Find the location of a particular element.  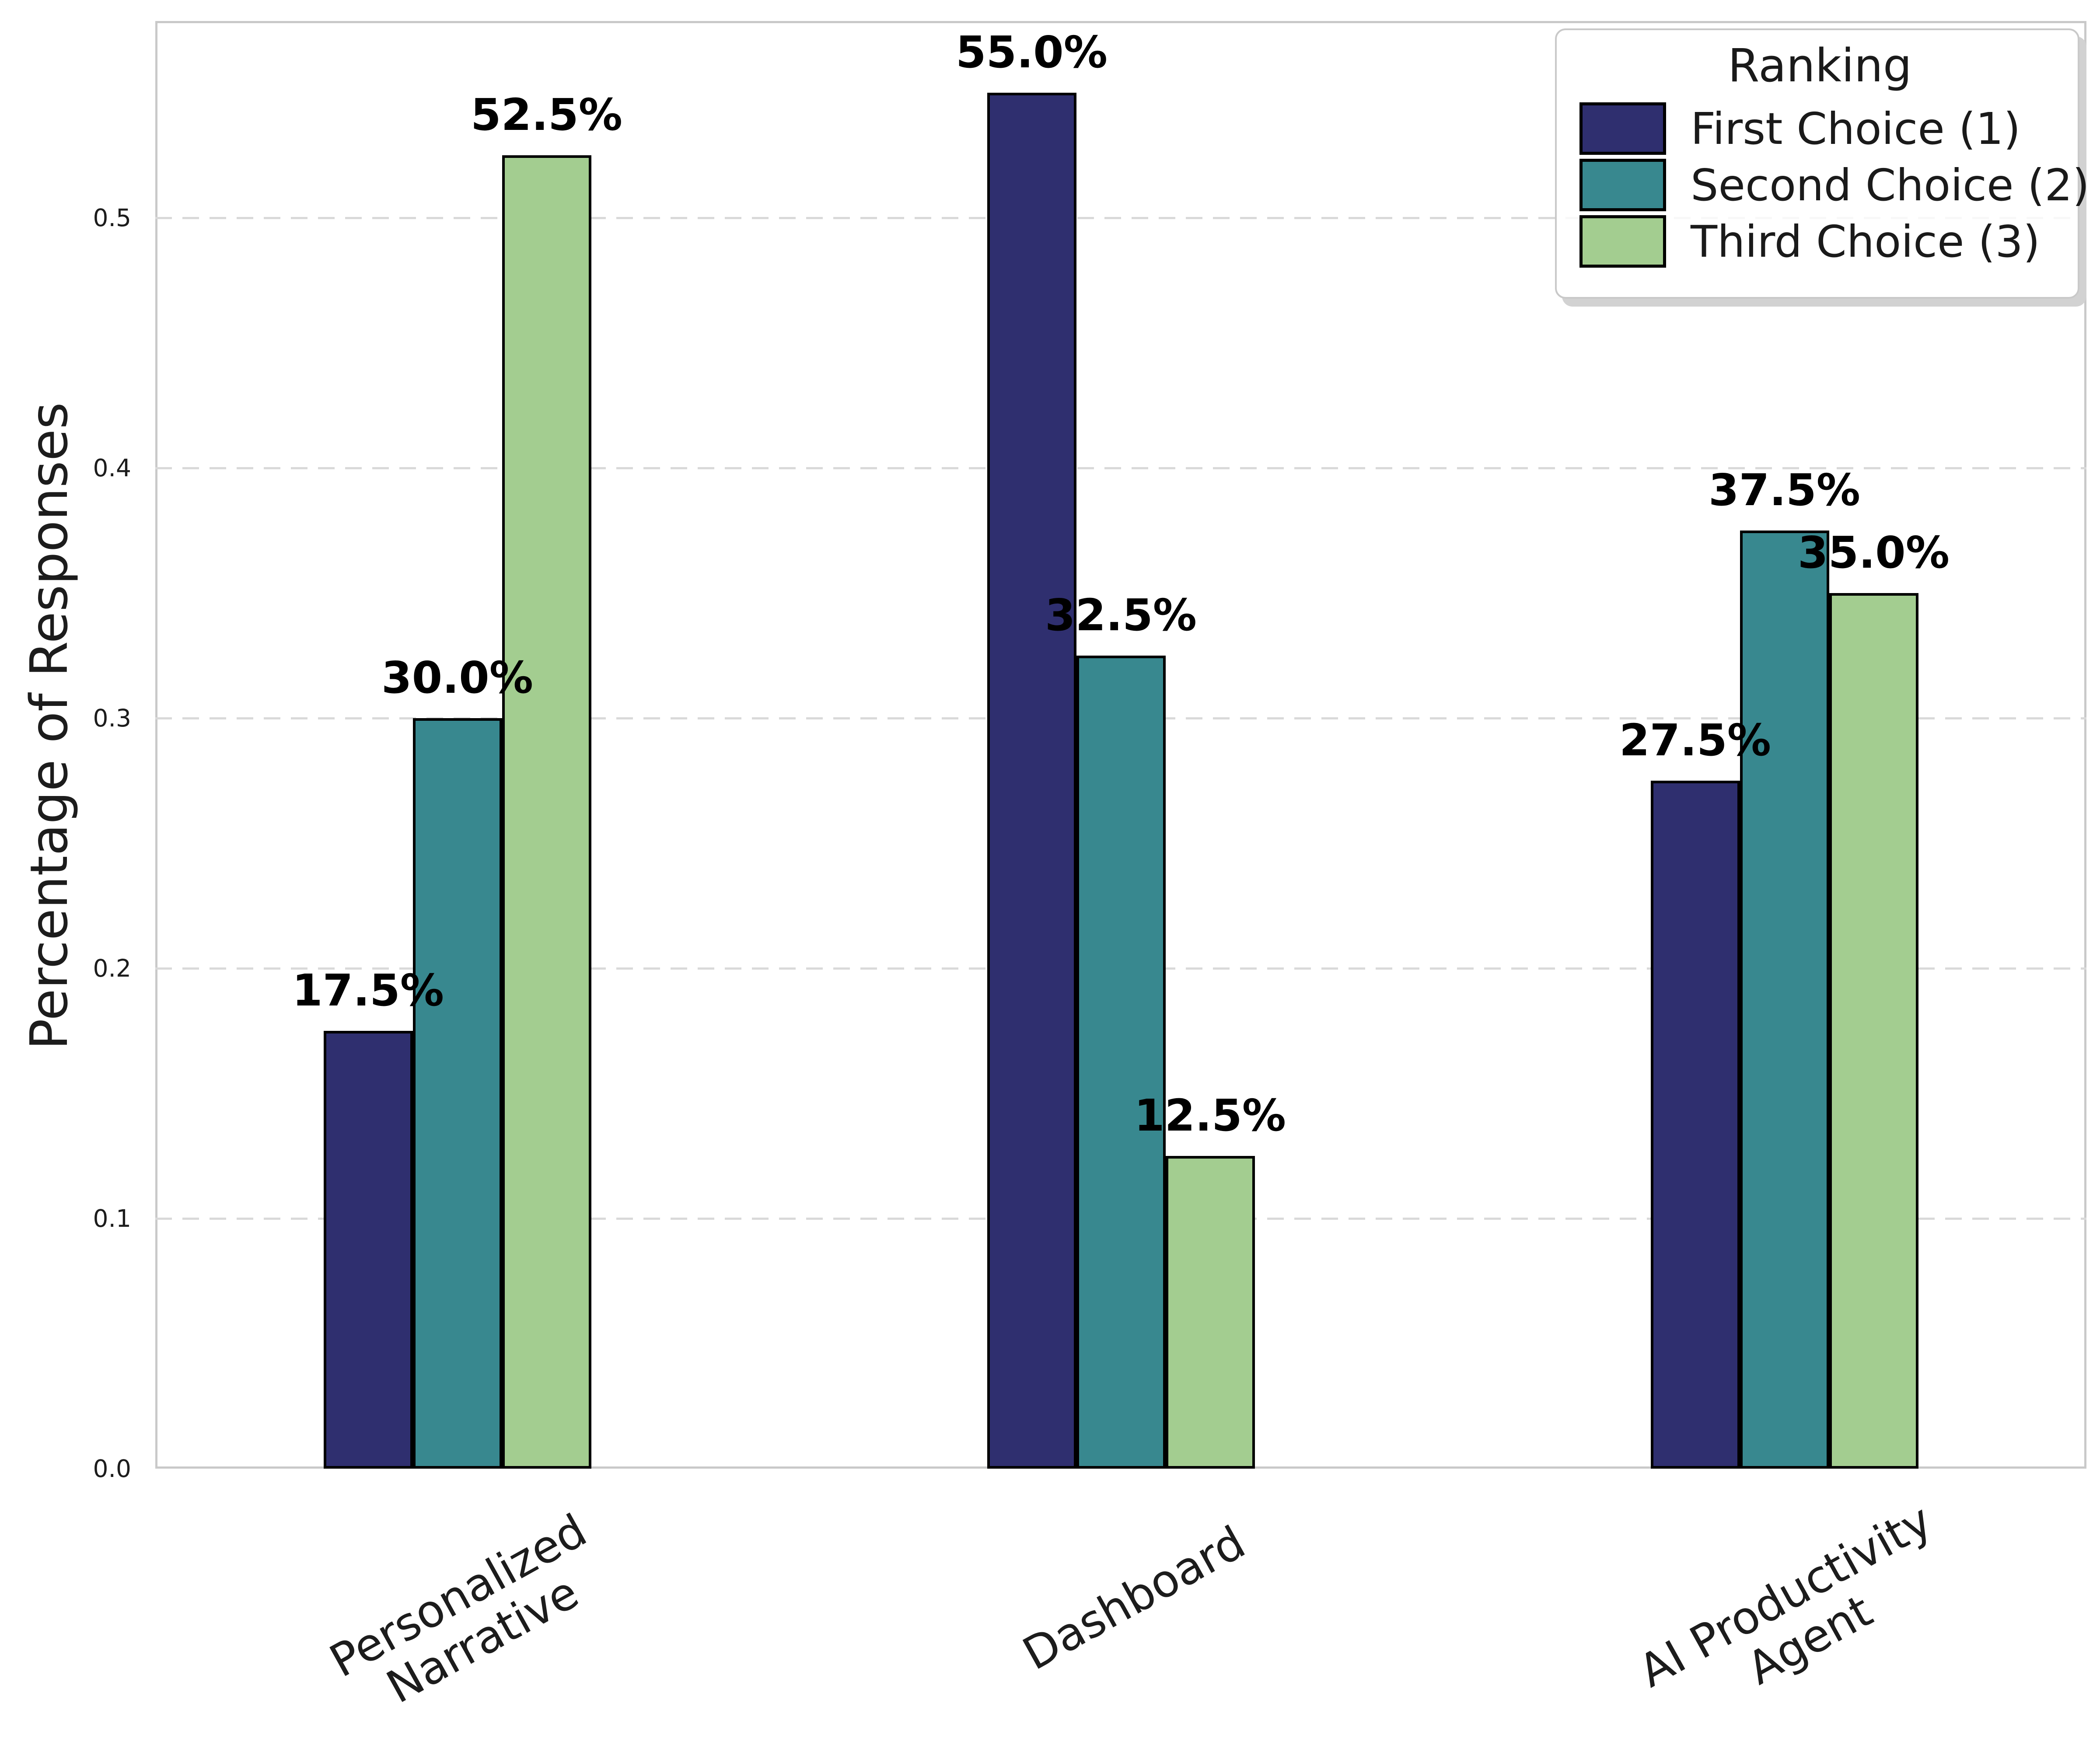

bar-value-label: 17.5% is located at coordinates (368, 990).